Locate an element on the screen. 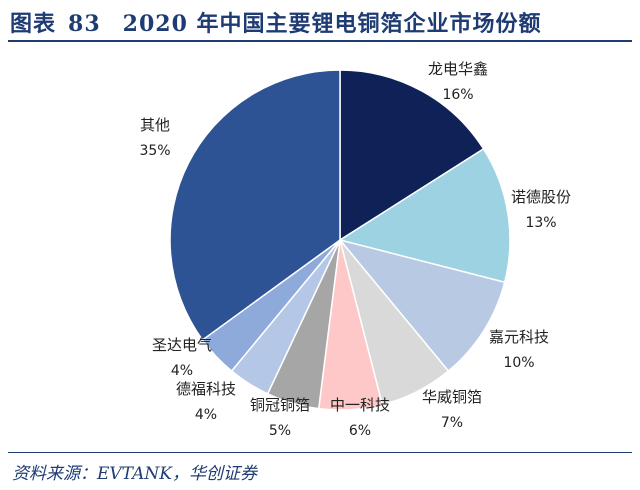 This screenshot has height=490, width=640. figure-number: 83 is located at coordinates (84, 24).